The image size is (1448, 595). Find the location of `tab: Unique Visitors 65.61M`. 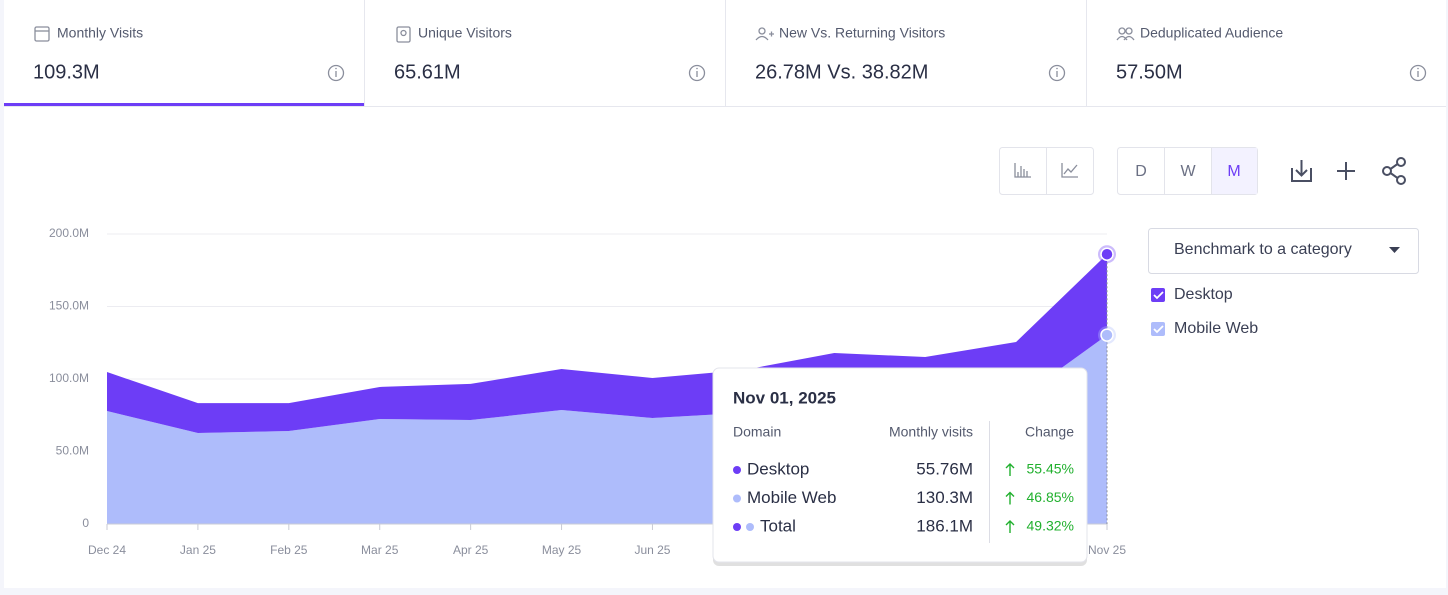

tab: Unique Visitors 65.61M is located at coordinates (550, 54).